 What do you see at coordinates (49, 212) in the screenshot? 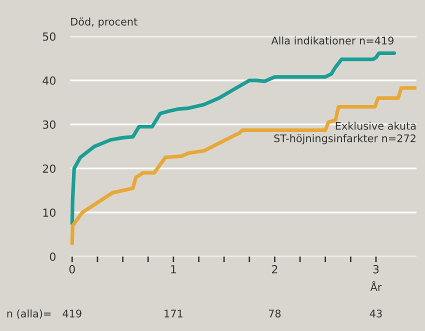
I see `y-tick-label: 10` at bounding box center [49, 212].